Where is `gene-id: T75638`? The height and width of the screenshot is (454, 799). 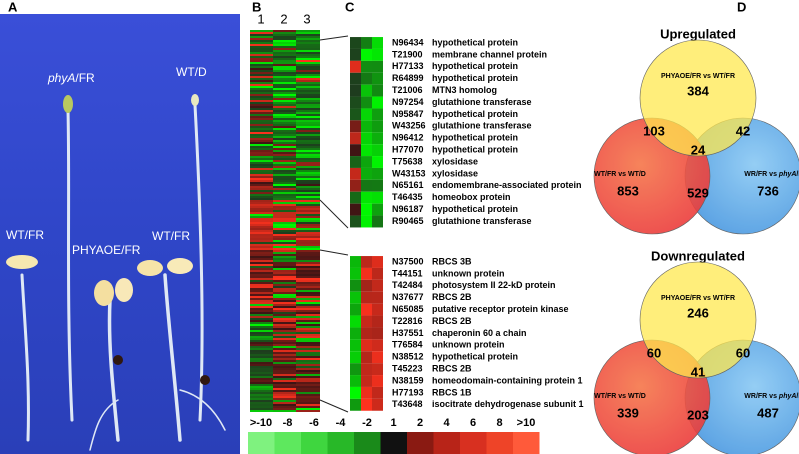 gene-id: T75638 is located at coordinates (407, 161).